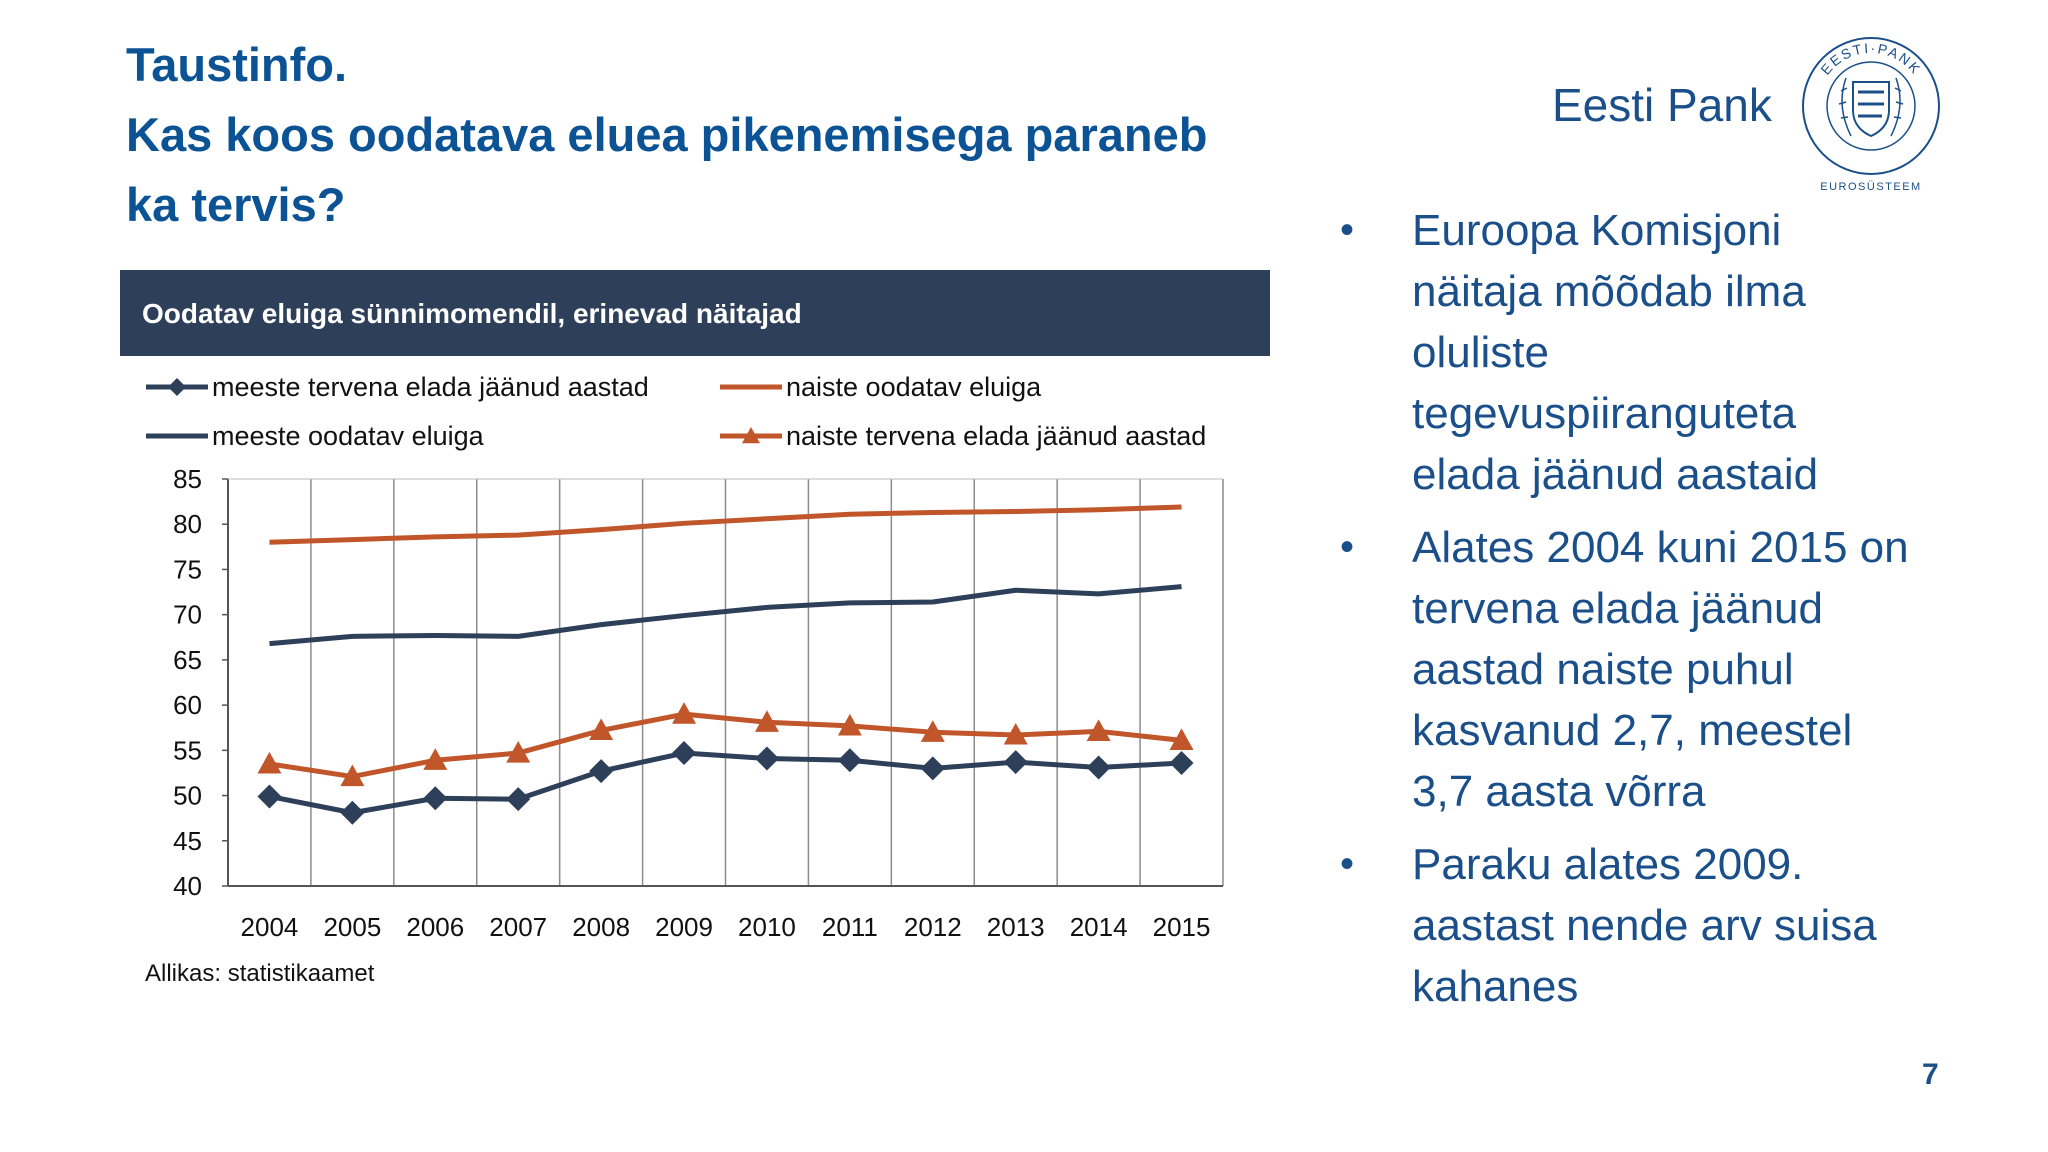 The width and height of the screenshot is (2048, 1152). Describe the element at coordinates (1660, 547) in the screenshot. I see `bullet-line: Alates 2004 kuni 2015 on` at that location.